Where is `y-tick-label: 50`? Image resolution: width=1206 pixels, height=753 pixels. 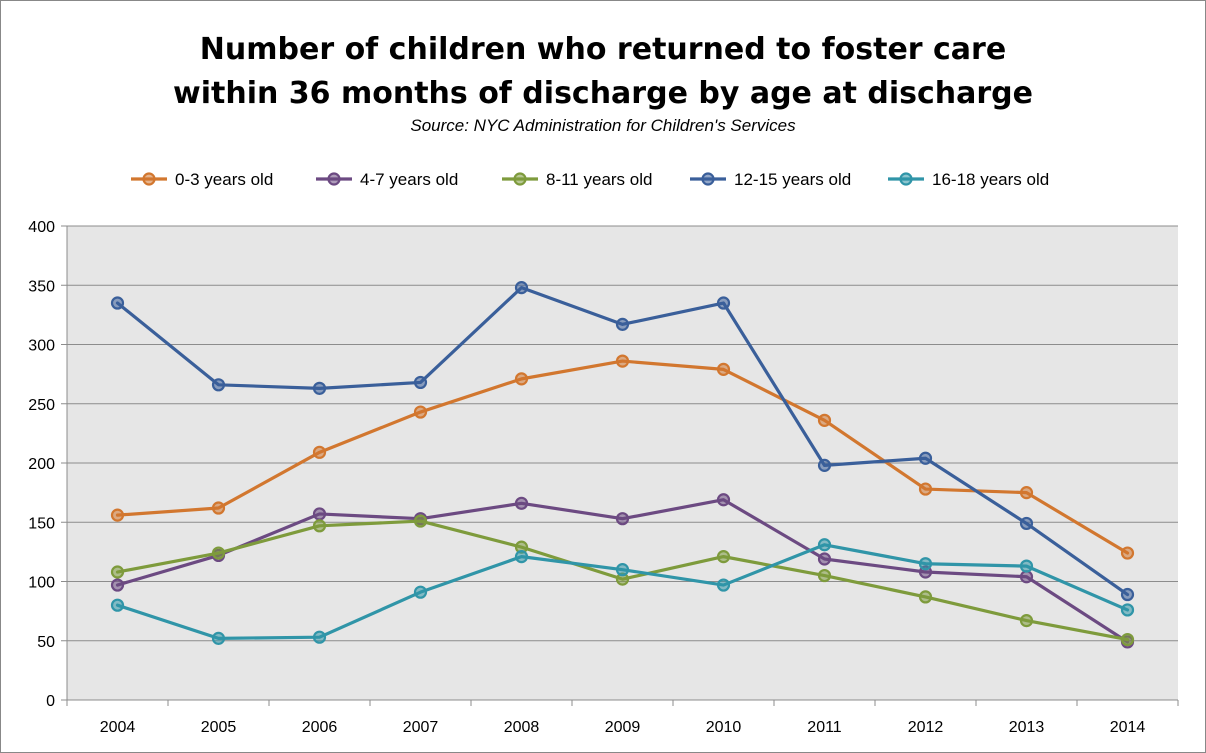
y-tick-label: 50 is located at coordinates (46, 642).